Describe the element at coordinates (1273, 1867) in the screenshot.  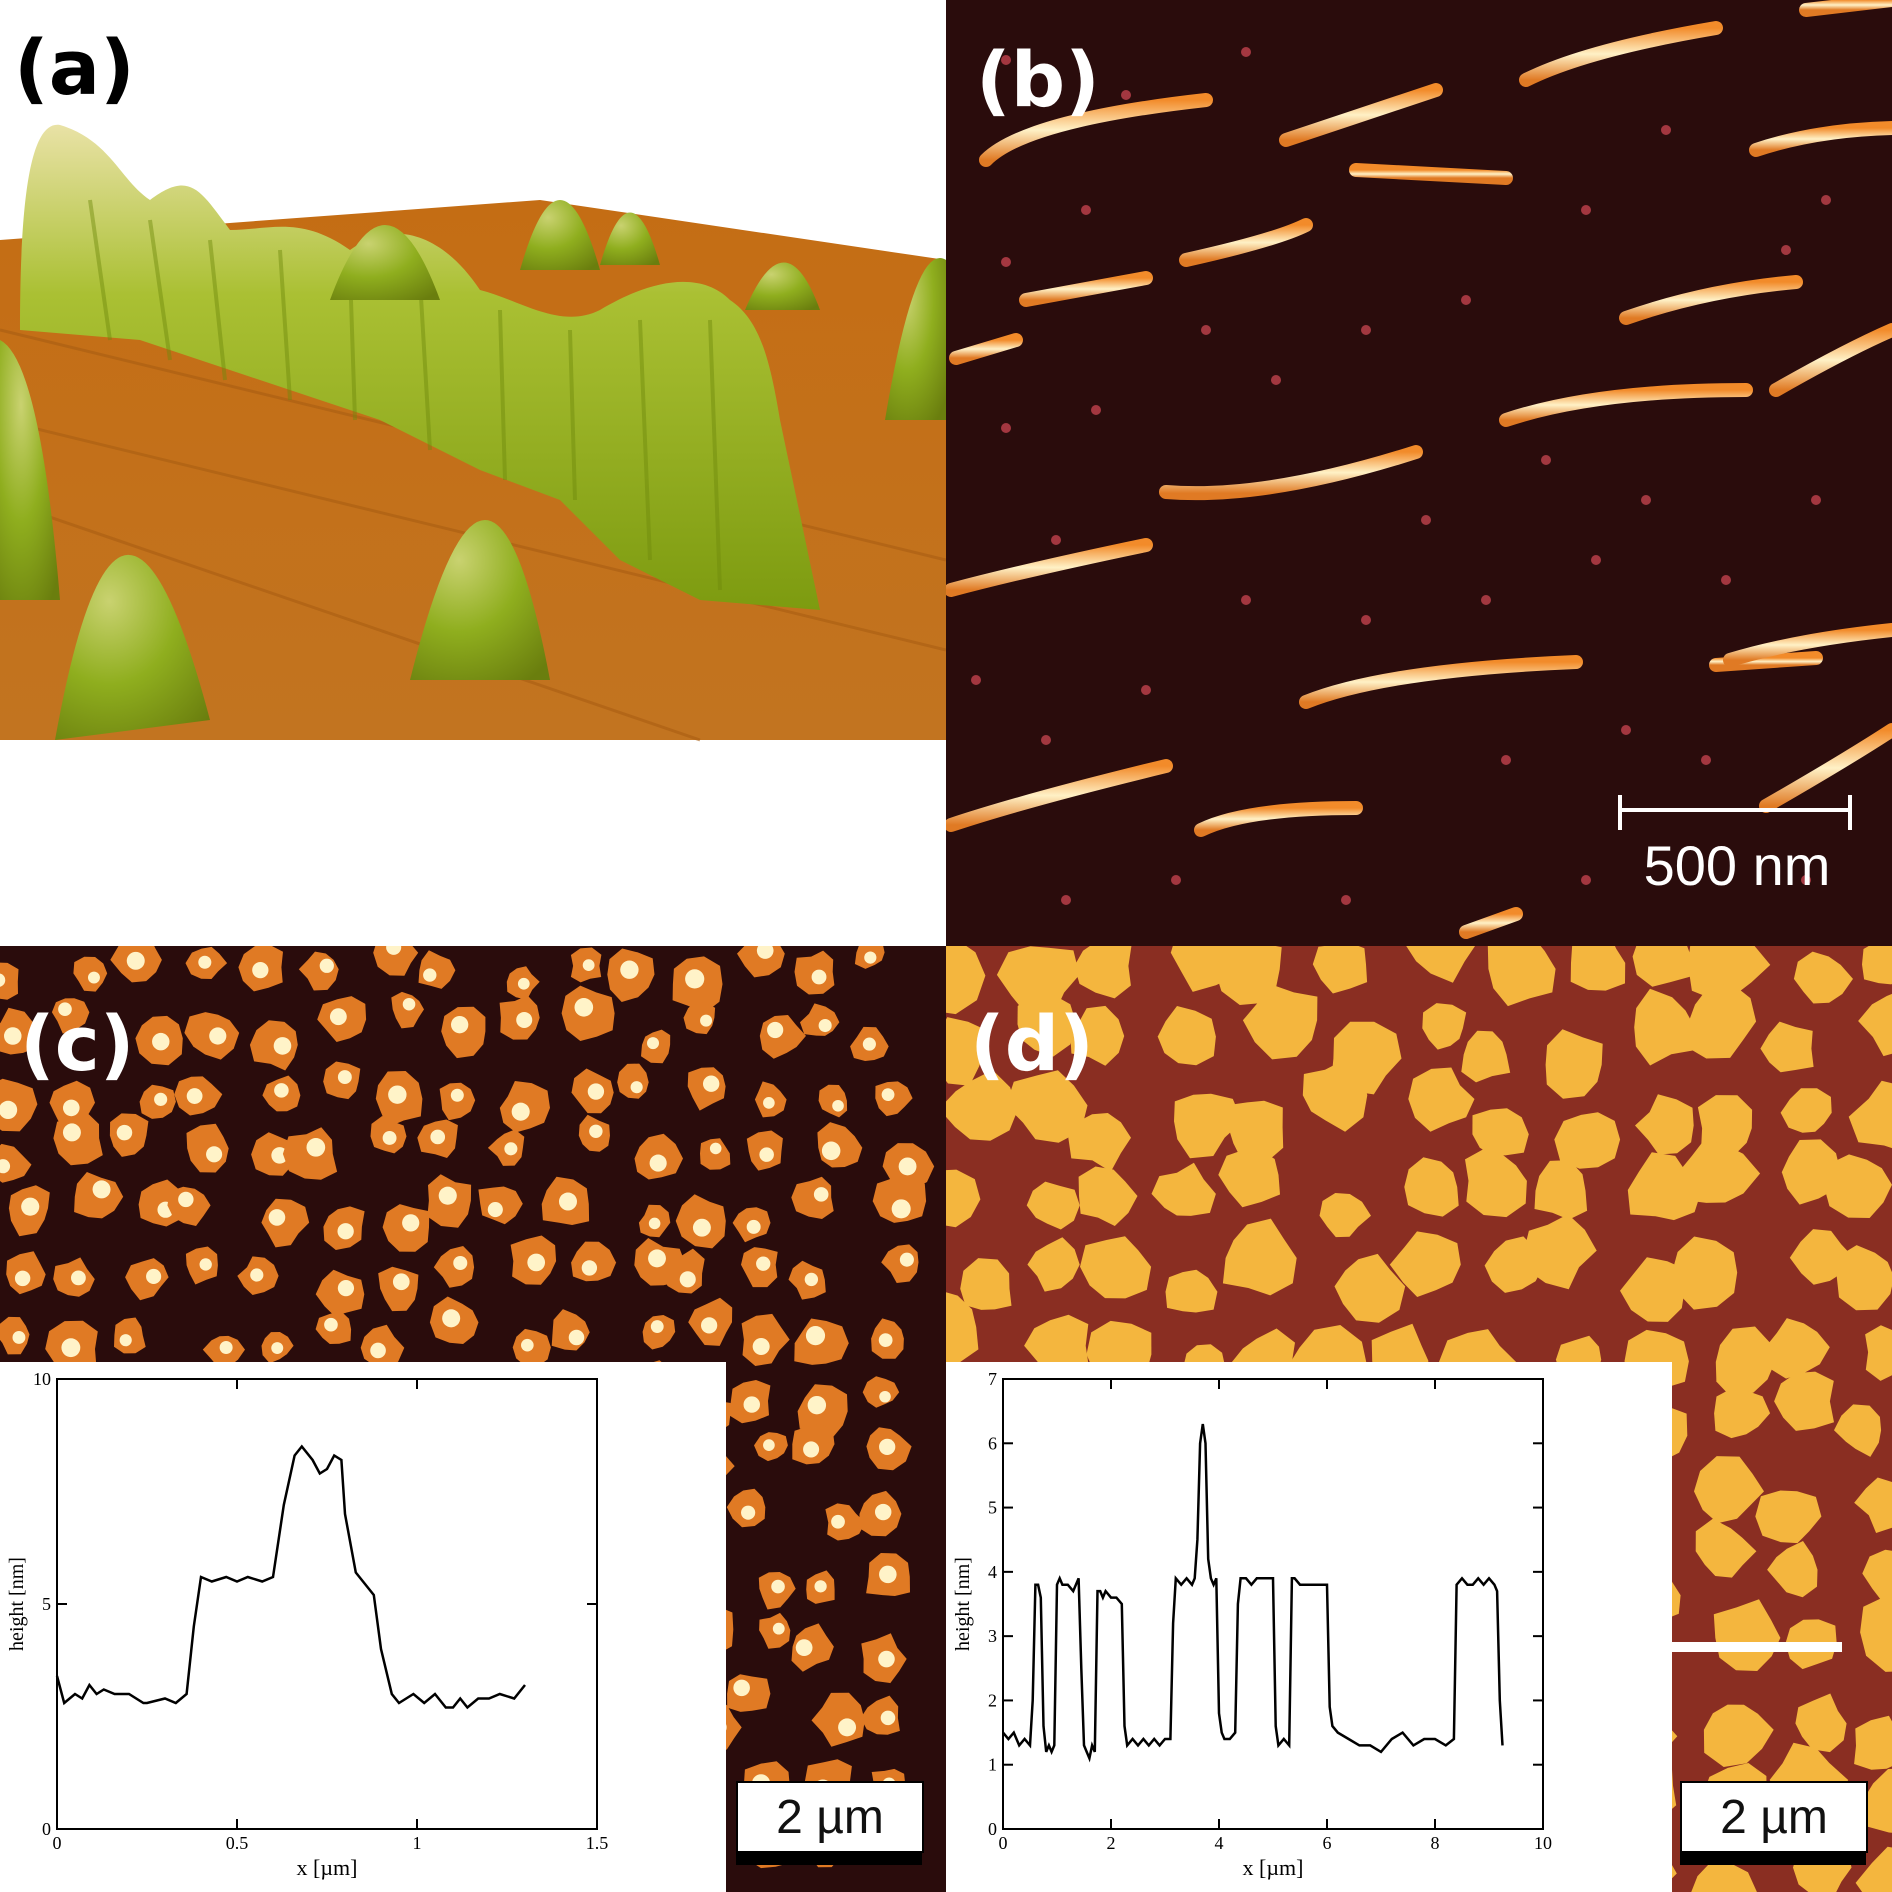
I see `panel-d-profile-xlabel: x [µm]` at that location.